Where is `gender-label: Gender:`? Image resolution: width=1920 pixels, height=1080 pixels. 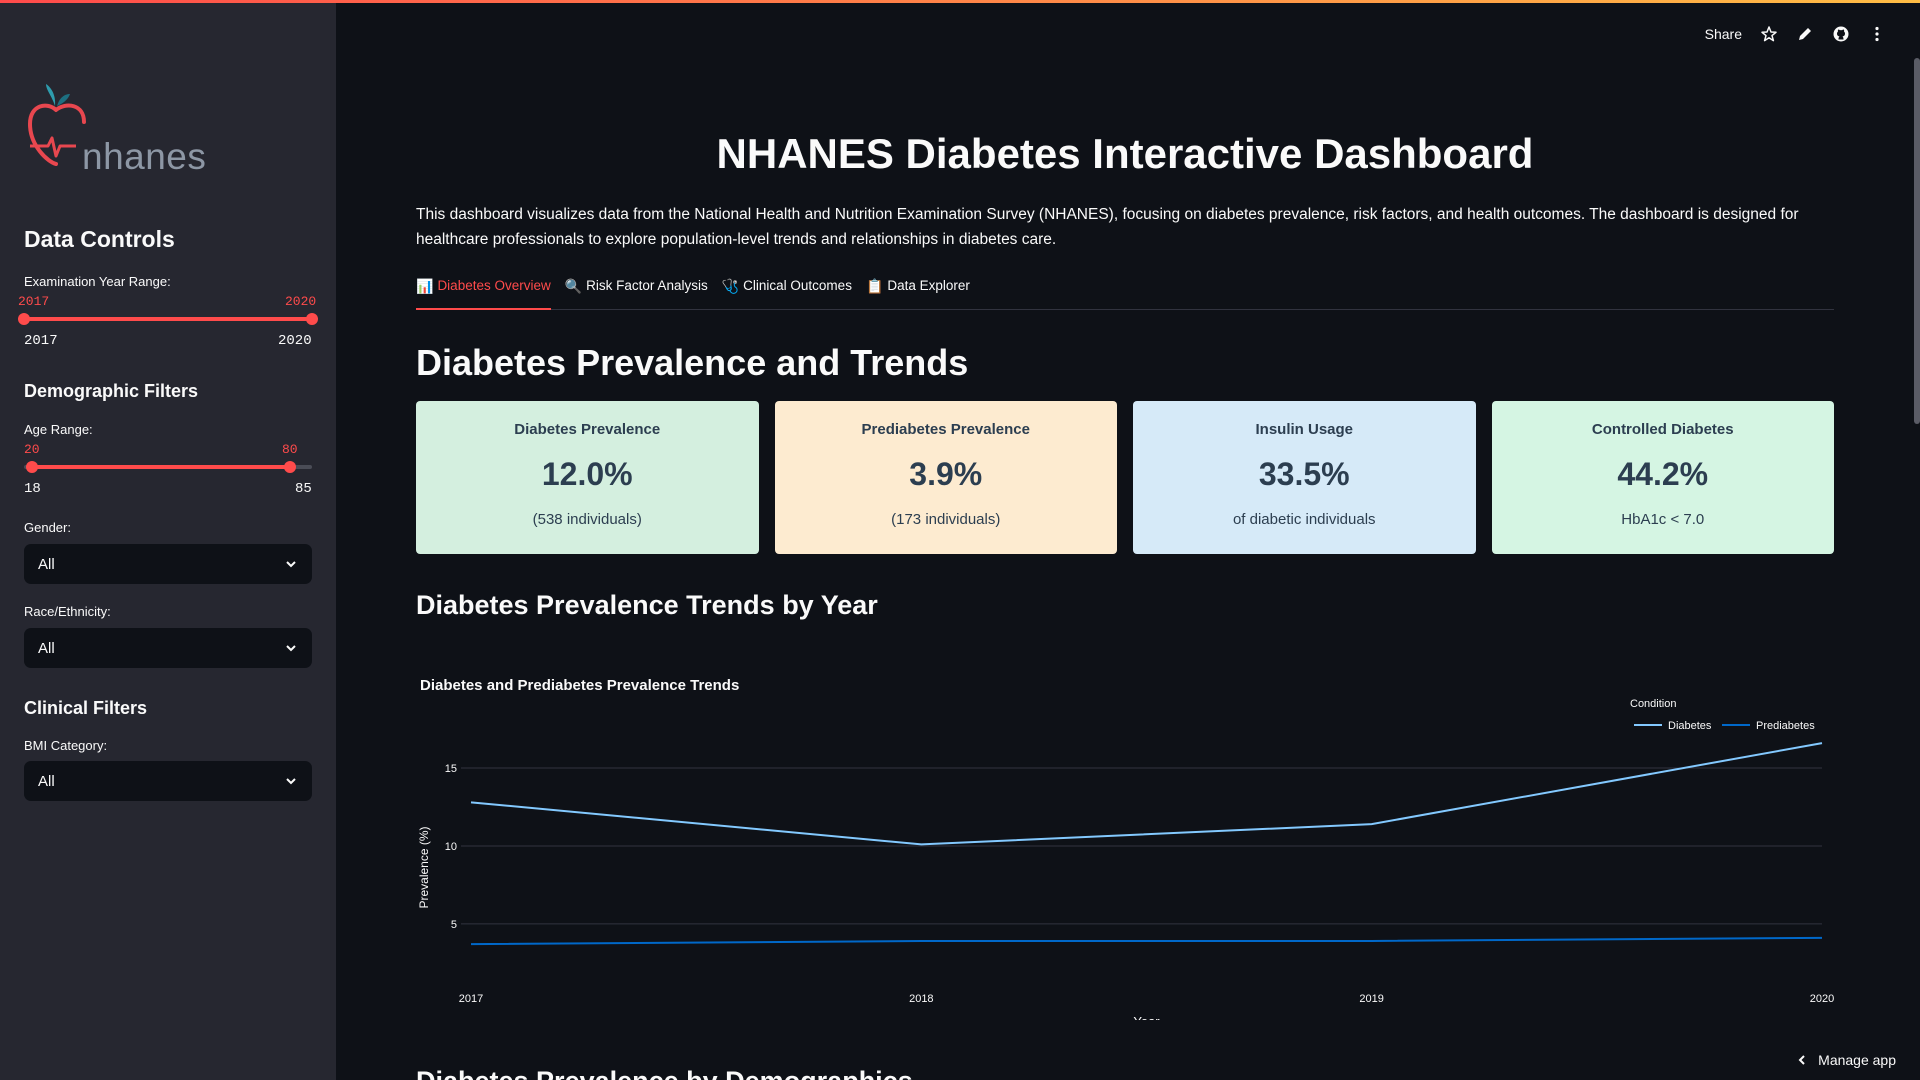 gender-label: Gender: is located at coordinates (47, 527).